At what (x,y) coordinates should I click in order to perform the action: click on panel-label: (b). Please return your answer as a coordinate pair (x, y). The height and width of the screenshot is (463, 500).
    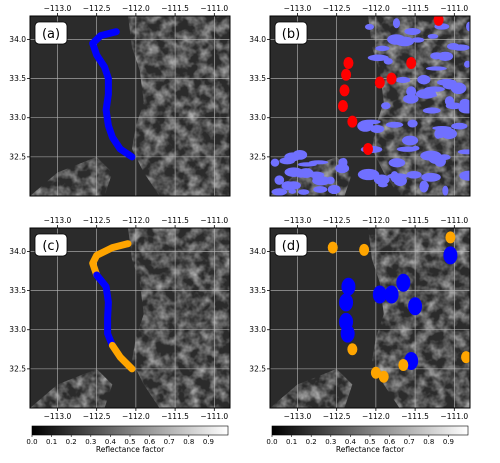
    Looking at the image, I should click on (291, 34).